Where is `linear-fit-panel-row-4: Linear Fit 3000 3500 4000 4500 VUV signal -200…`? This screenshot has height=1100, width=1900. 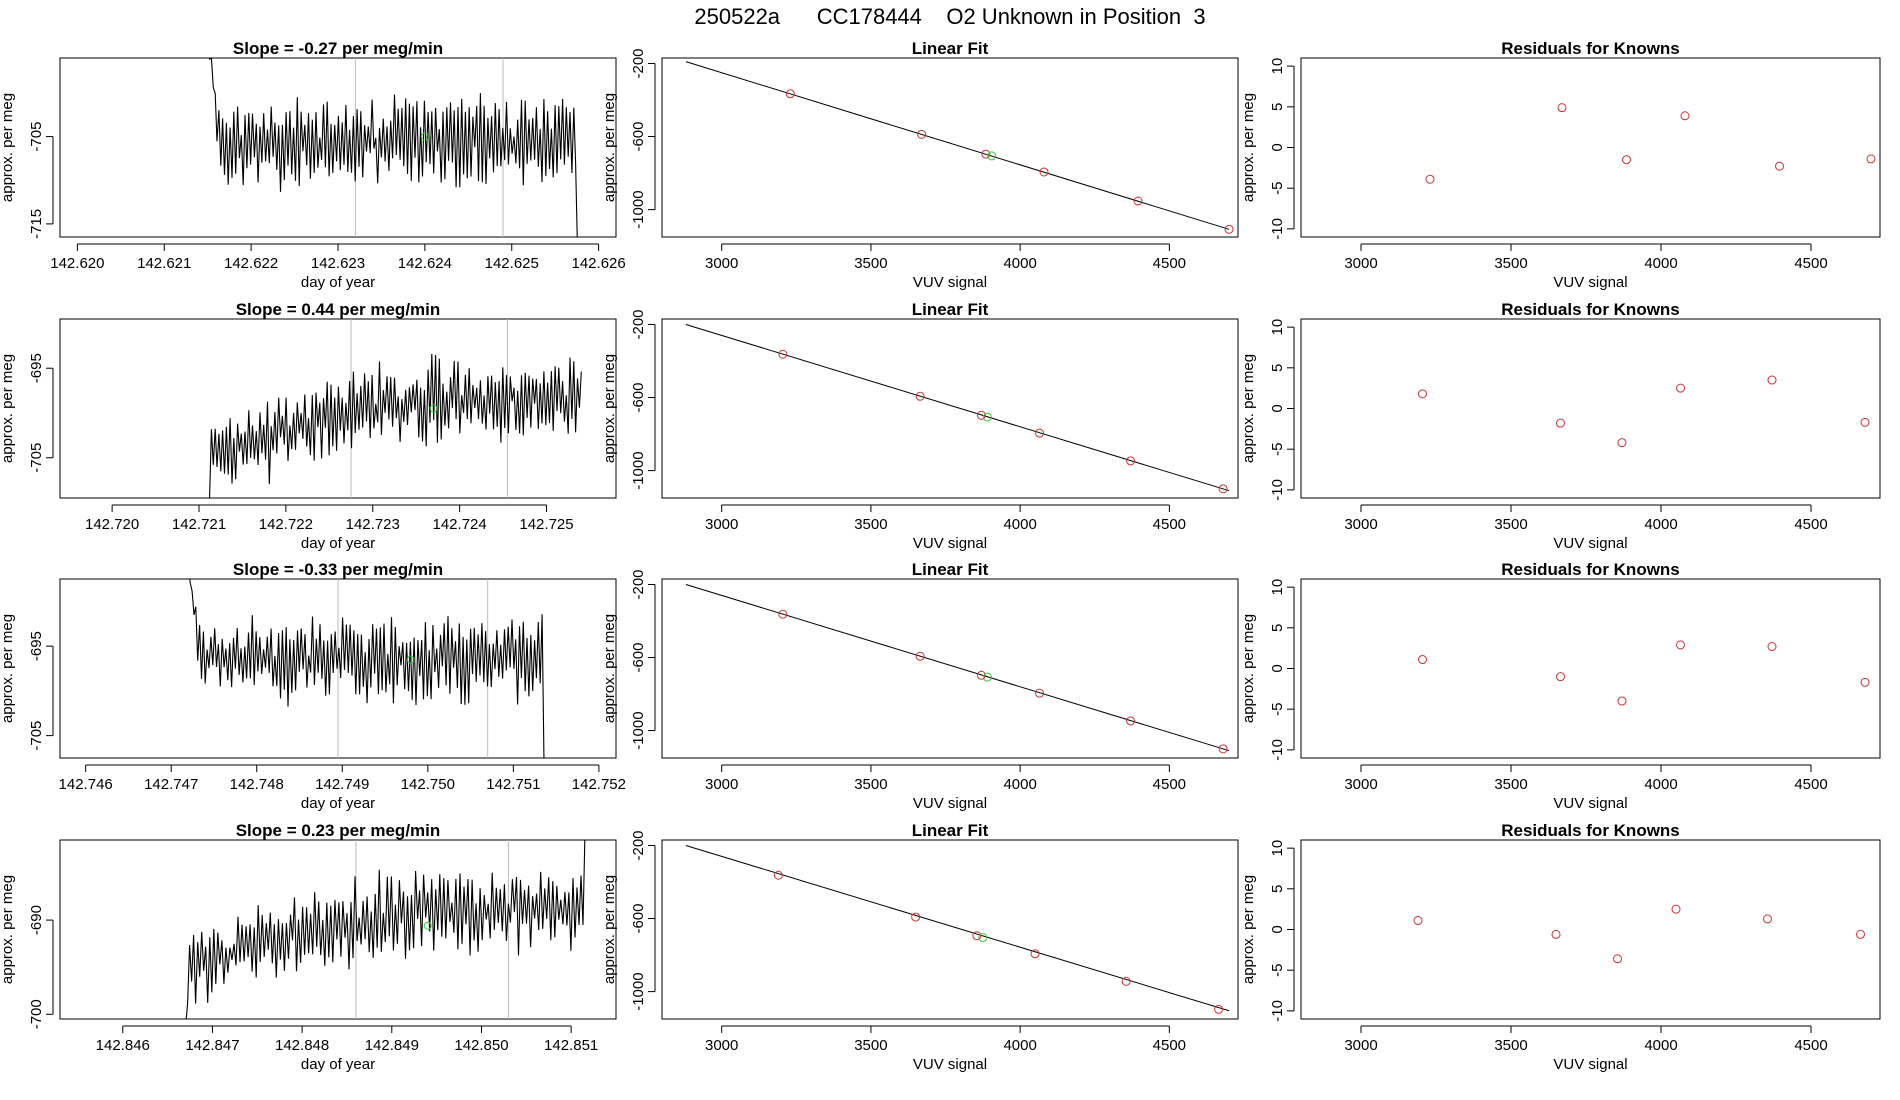
linear-fit-panel-row-4: Linear Fit 3000 3500 4000 4500 VUV signal -200… is located at coordinates (920, 947).